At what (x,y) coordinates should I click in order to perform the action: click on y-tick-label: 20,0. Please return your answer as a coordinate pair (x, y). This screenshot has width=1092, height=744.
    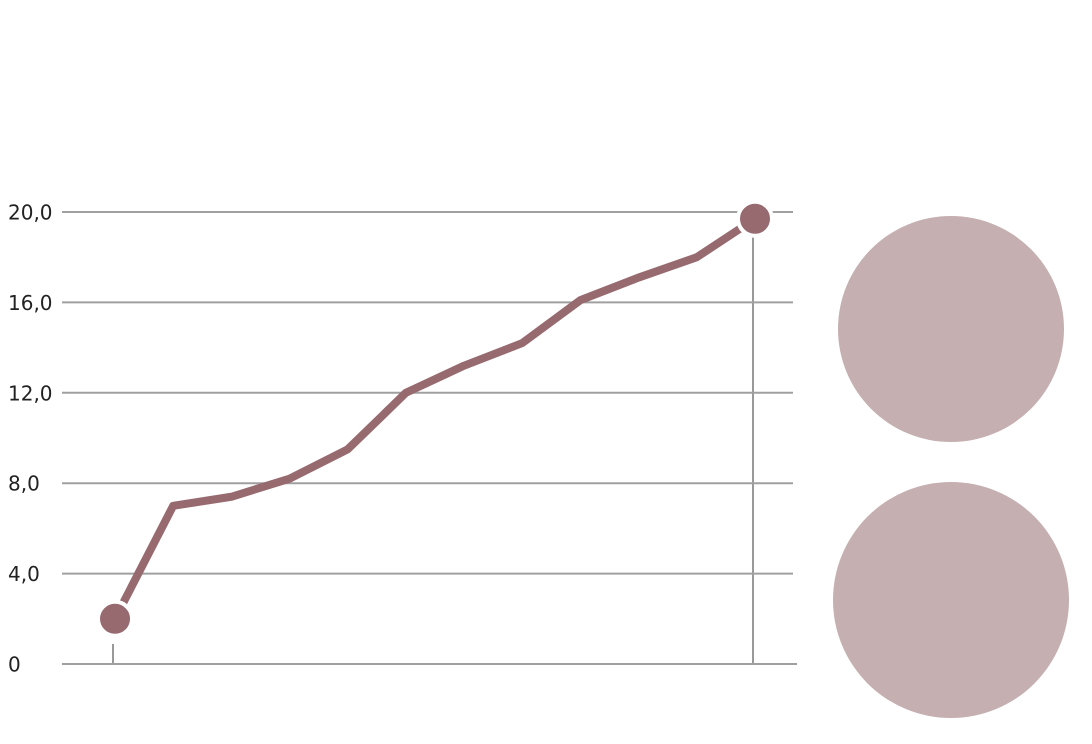
    Looking at the image, I should click on (30, 213).